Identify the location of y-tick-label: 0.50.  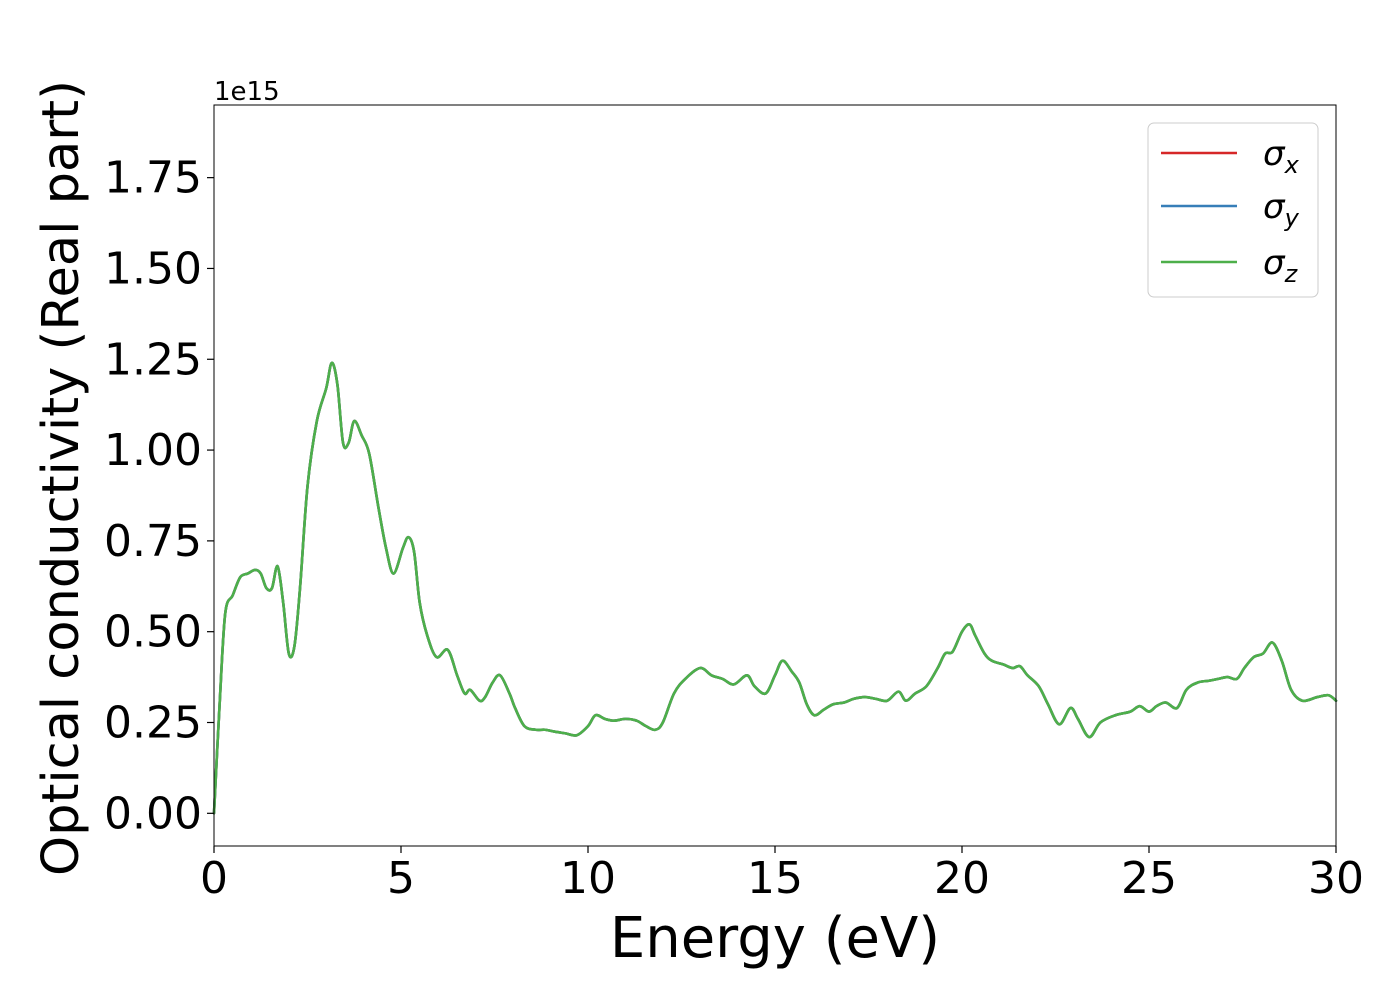
(153, 632).